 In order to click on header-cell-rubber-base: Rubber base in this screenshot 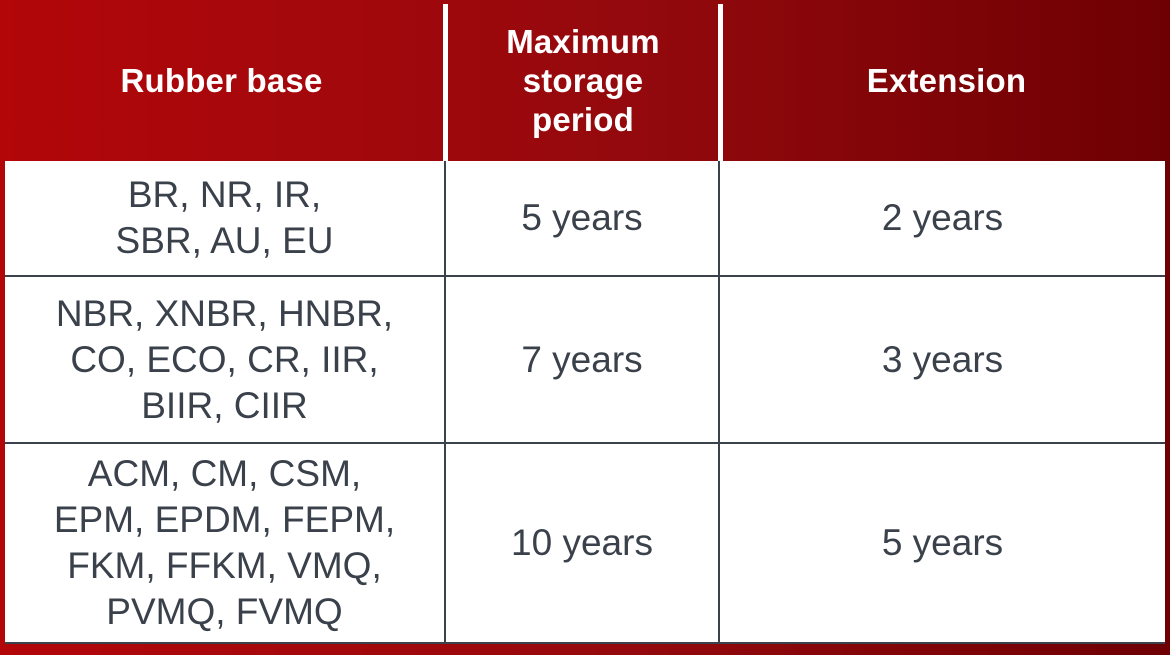, I will do `click(221, 80)`.